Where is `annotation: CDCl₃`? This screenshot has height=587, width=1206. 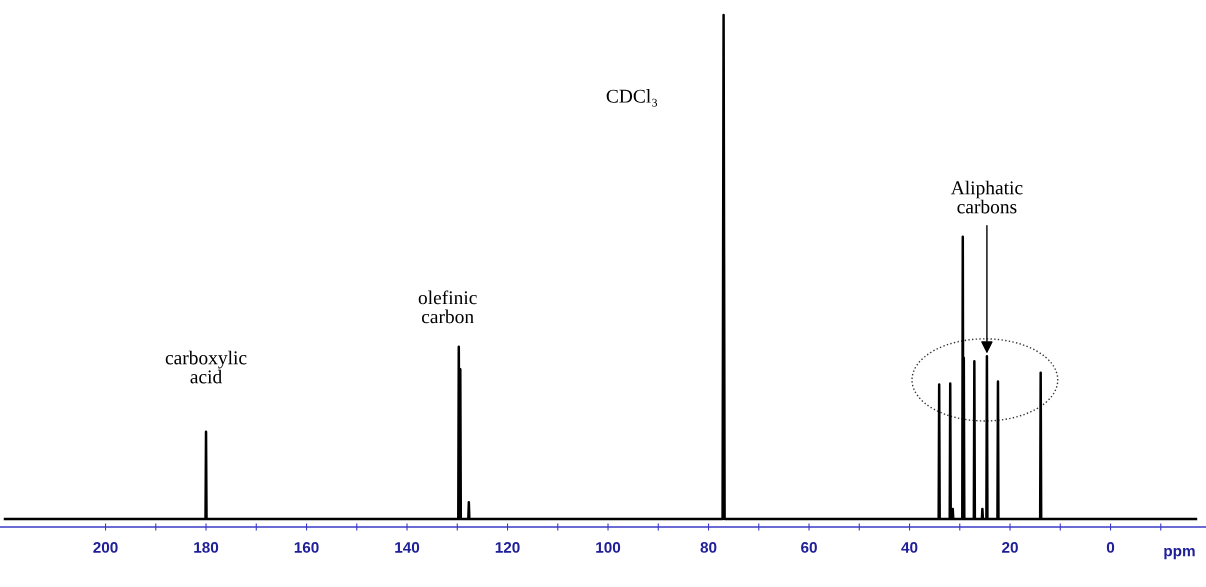 annotation: CDCl₃ is located at coordinates (632, 98).